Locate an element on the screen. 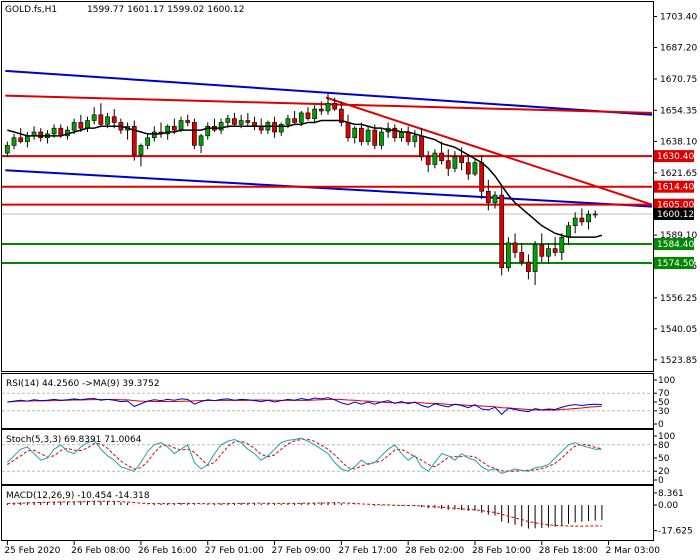 The height and width of the screenshot is (560, 700). stoch-k-line is located at coordinates (304, 455).